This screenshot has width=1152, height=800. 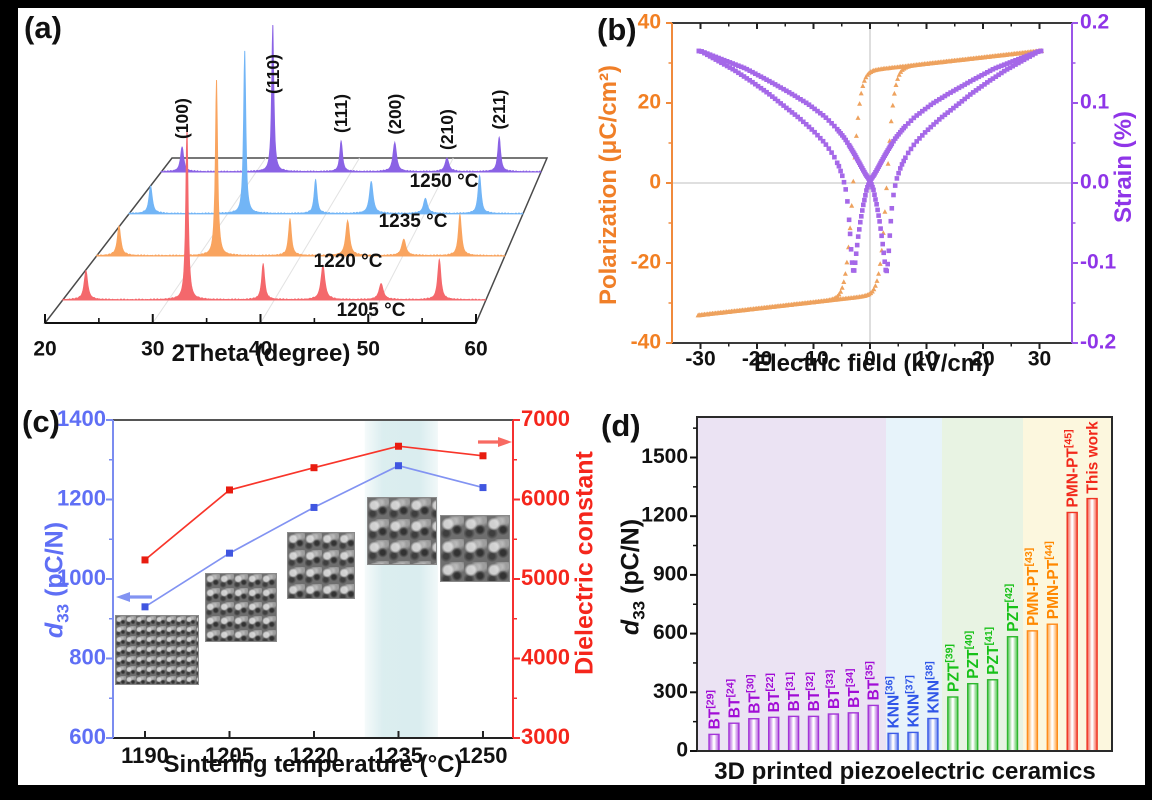 What do you see at coordinates (893, 702) in the screenshot?
I see `bar-label: KNN[36]` at bounding box center [893, 702].